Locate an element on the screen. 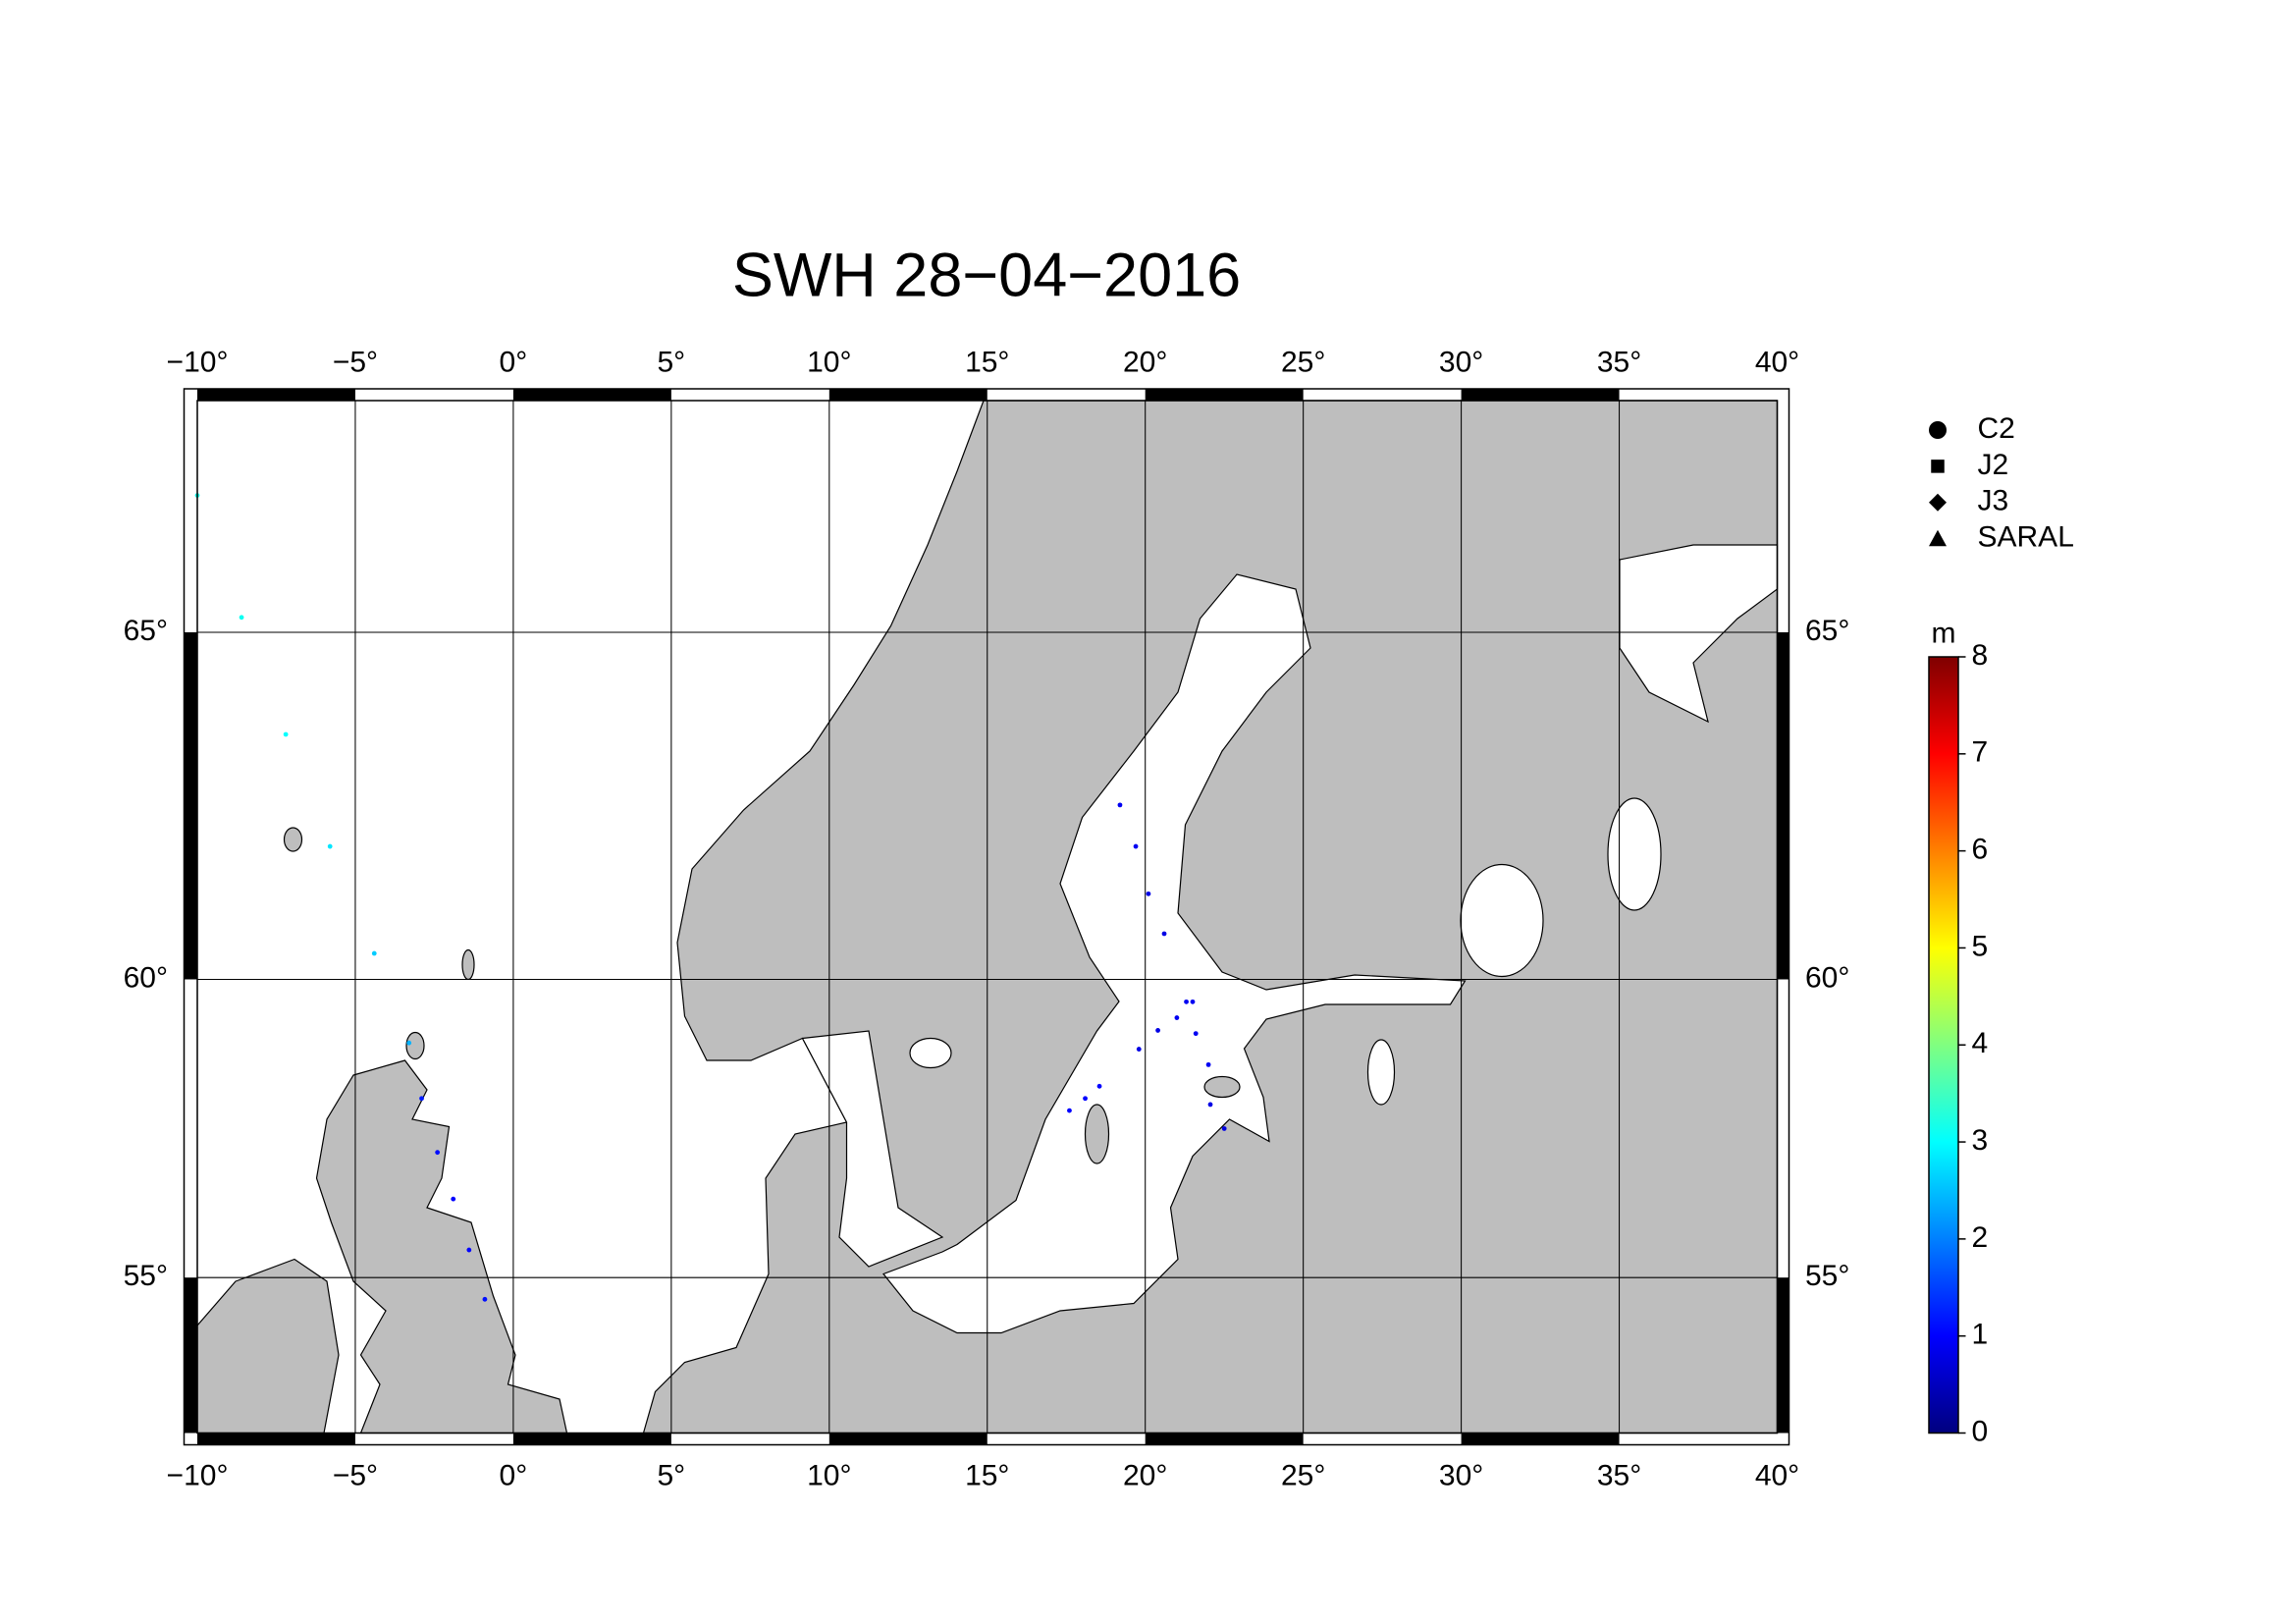  colorbar is located at coordinates (1943, 1045).